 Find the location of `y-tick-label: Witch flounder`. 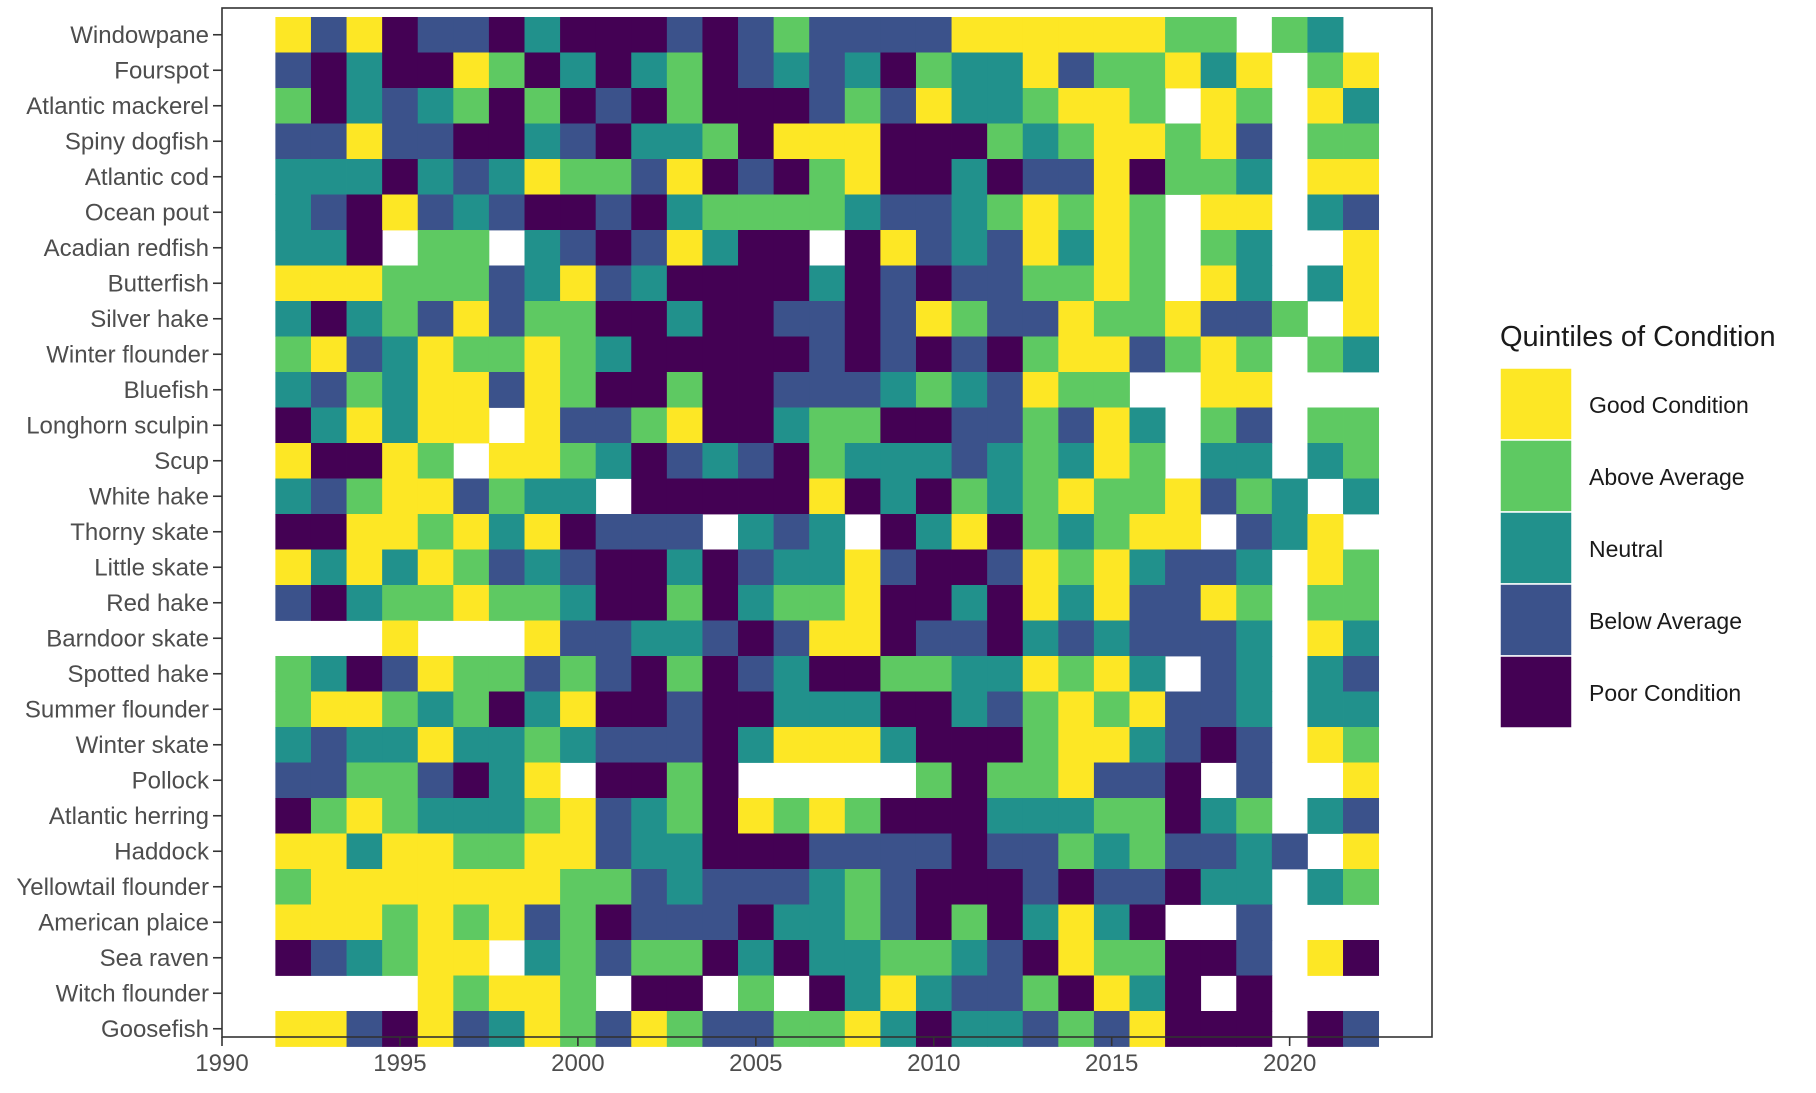

y-tick-label: Witch flounder is located at coordinates (132, 993).